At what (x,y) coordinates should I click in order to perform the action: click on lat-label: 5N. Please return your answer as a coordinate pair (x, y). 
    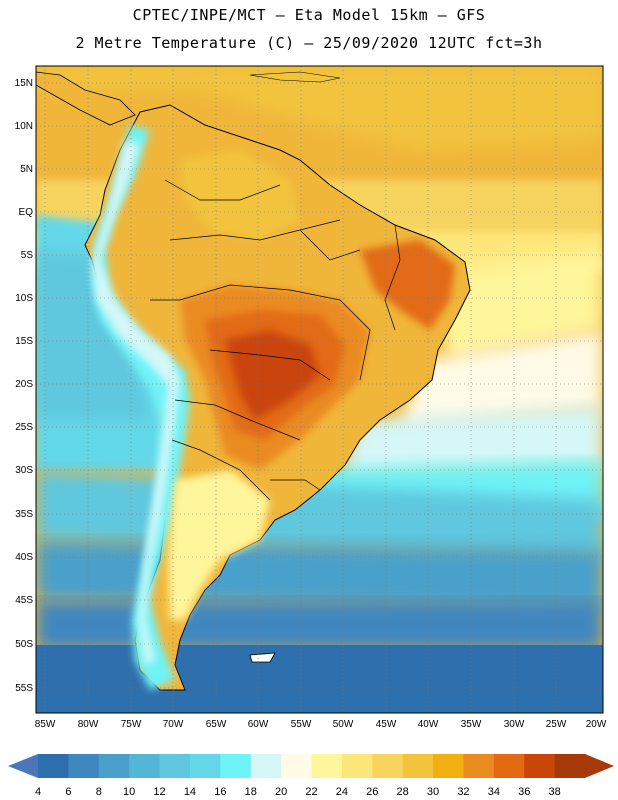
    Looking at the image, I should click on (26, 169).